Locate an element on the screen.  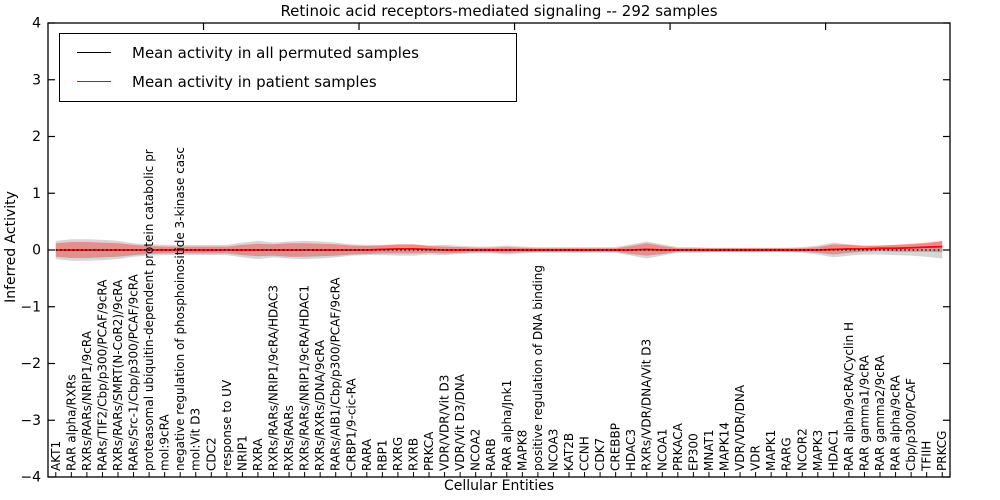
y-axis-label: Inferred Activity is located at coordinates (11, 247).